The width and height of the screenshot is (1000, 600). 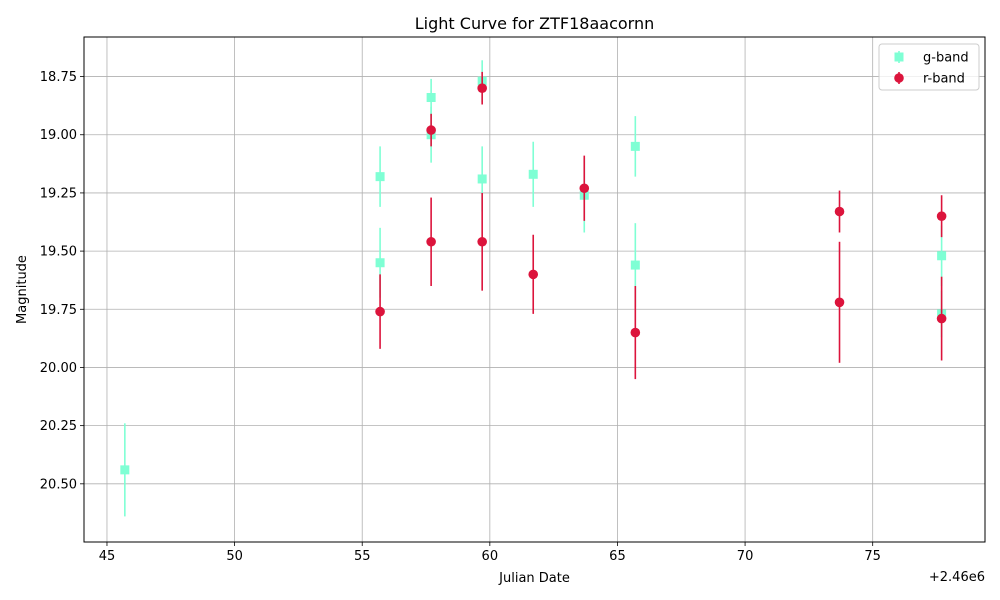 What do you see at coordinates (745, 556) in the screenshot?
I see `x-tick-label: 70` at bounding box center [745, 556].